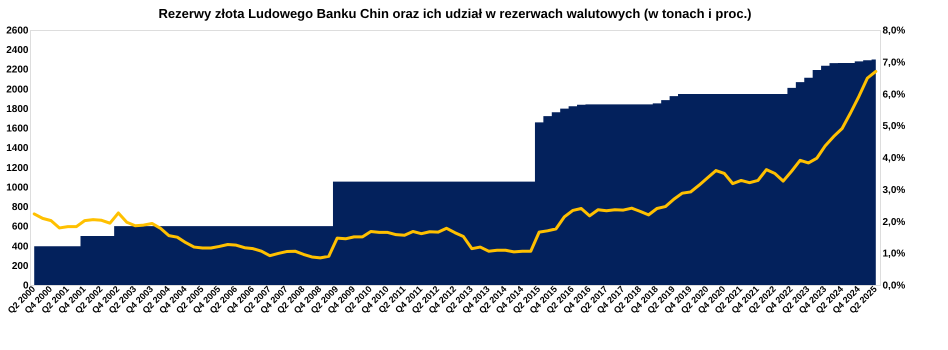  Describe the element at coordinates (894, 62) in the screenshot. I see `y2-tick-label: 7,0%` at that location.